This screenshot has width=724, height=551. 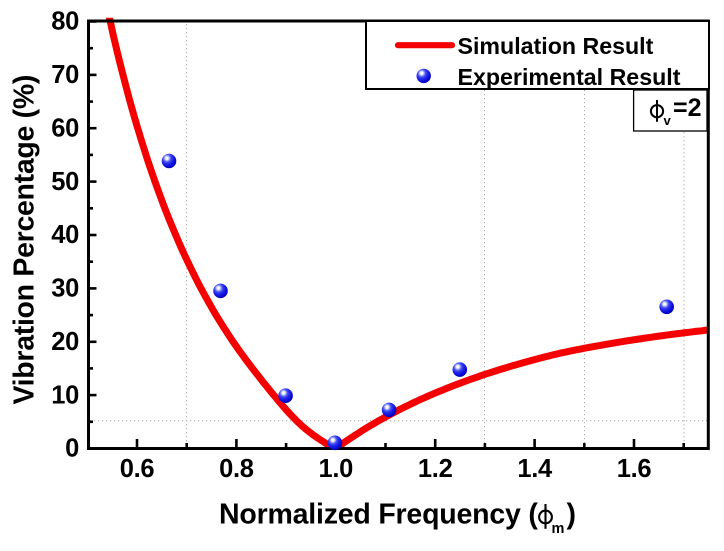 I want to click on svg-text: Vibration Percentage (%), so click(x=25, y=240).